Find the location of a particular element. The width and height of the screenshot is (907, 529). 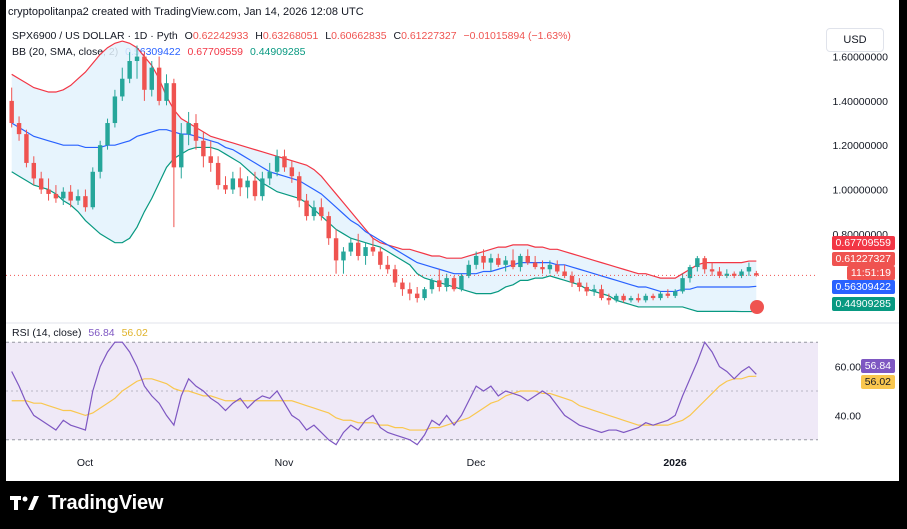

time-axis-tick-label: 2026 is located at coordinates (675, 463).